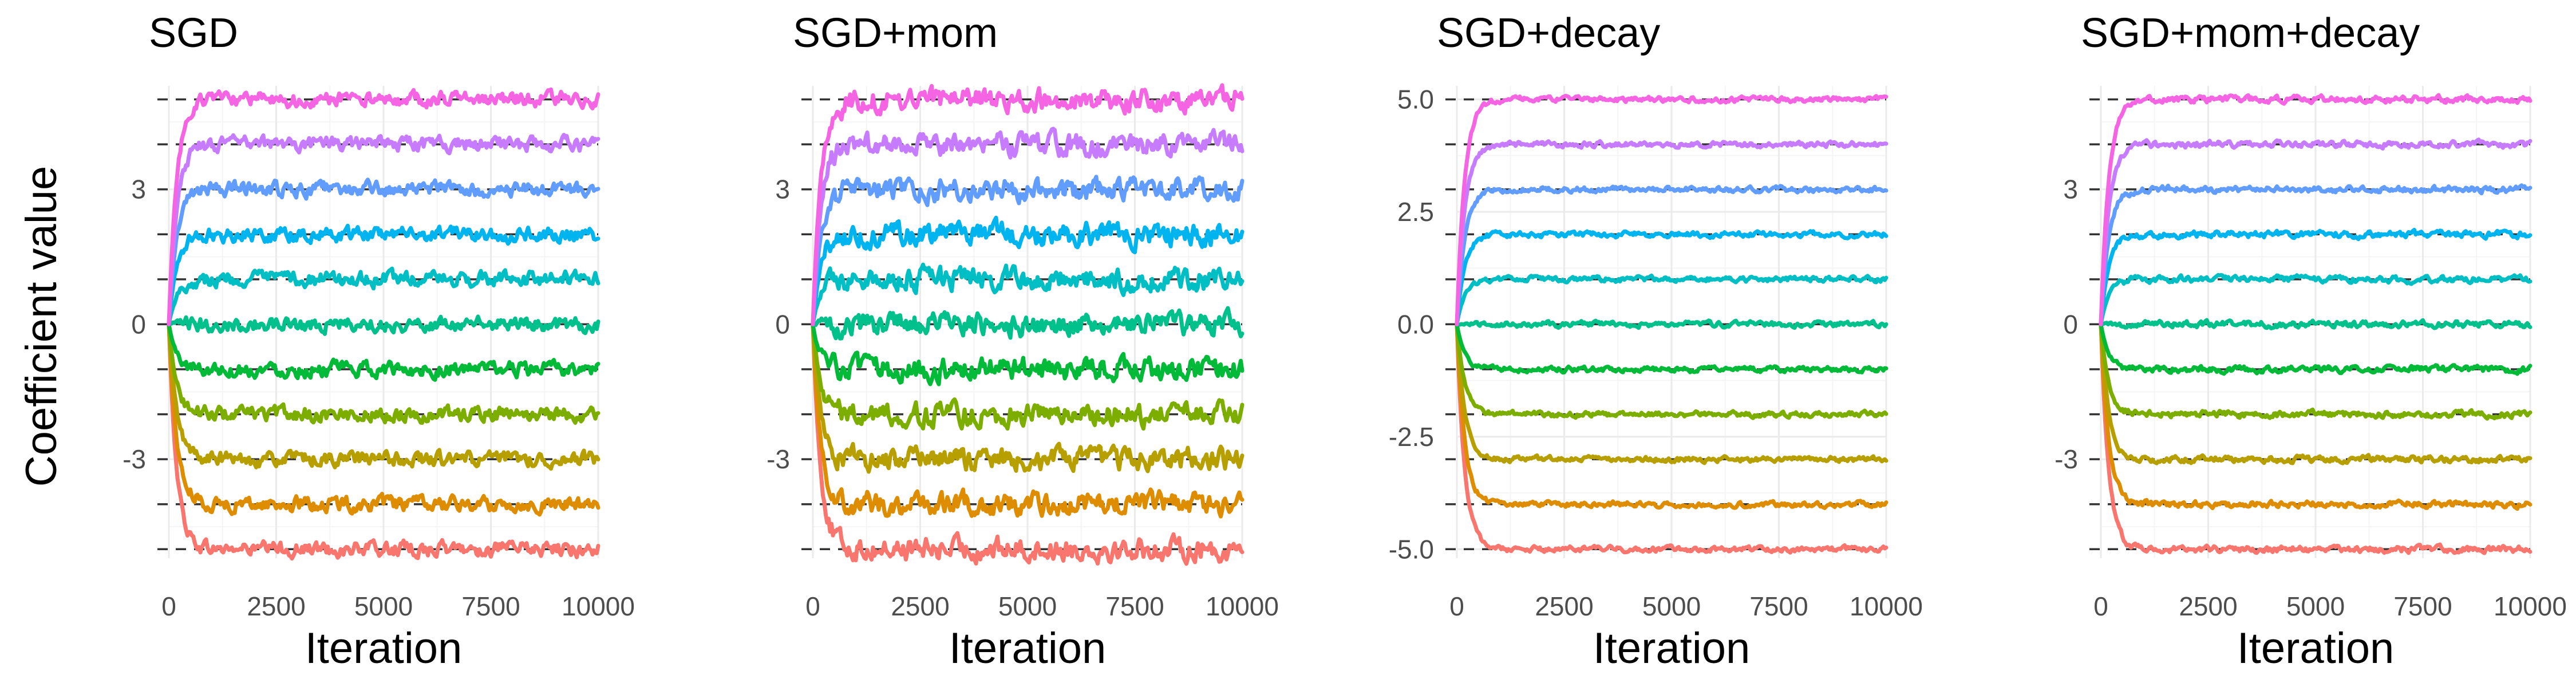  I want to click on panel-title: SGD, so click(193, 33).